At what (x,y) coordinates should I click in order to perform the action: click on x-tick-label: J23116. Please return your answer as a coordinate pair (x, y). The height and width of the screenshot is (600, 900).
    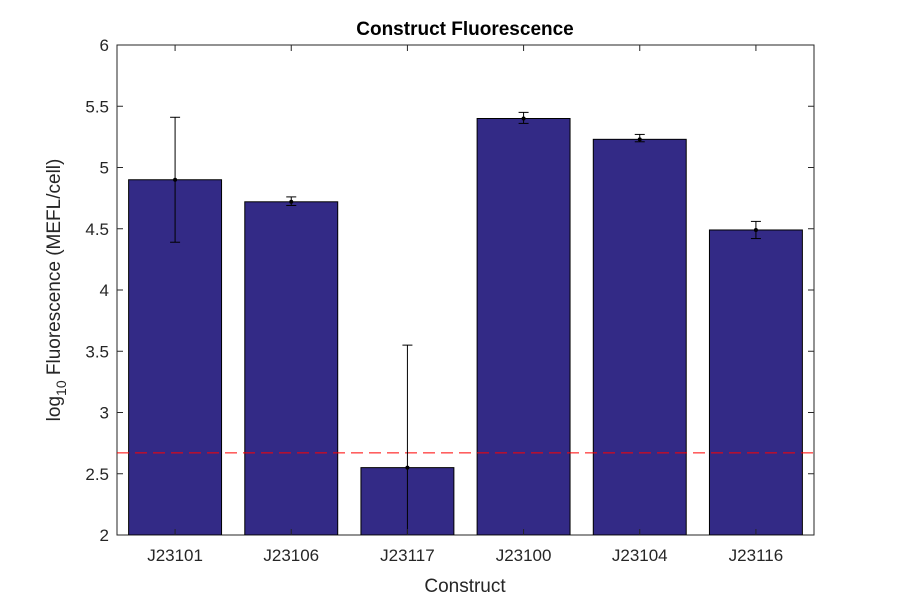
    Looking at the image, I should click on (756, 555).